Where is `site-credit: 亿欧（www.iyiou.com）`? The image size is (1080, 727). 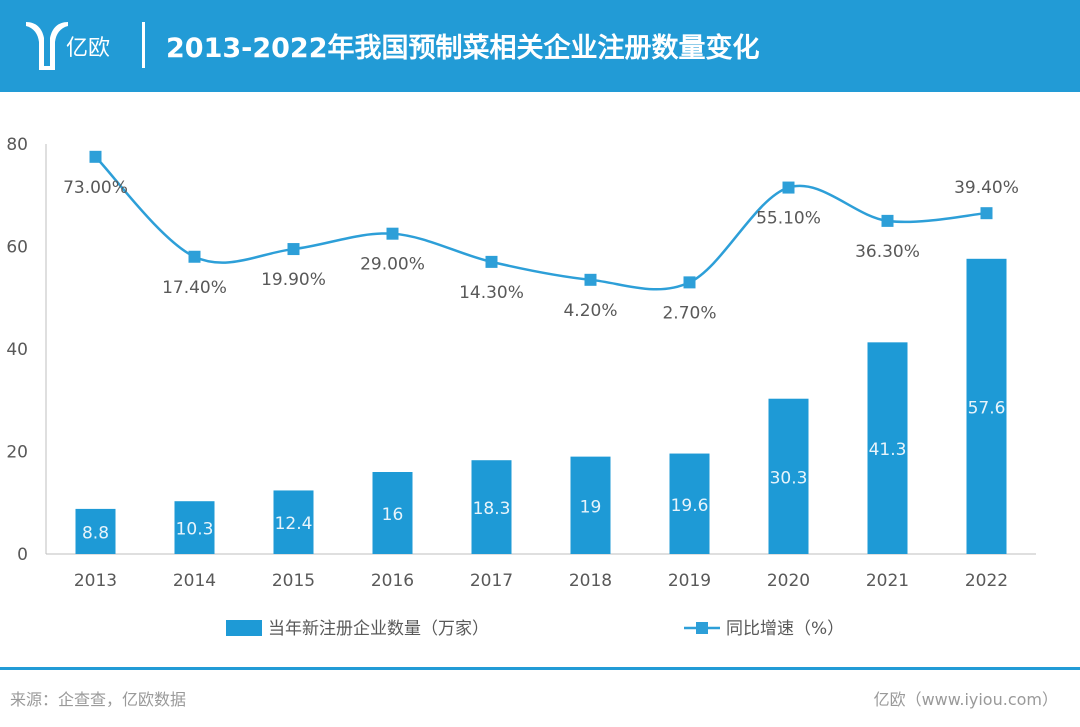 site-credit: 亿欧（www.iyiou.com） is located at coordinates (965, 699).